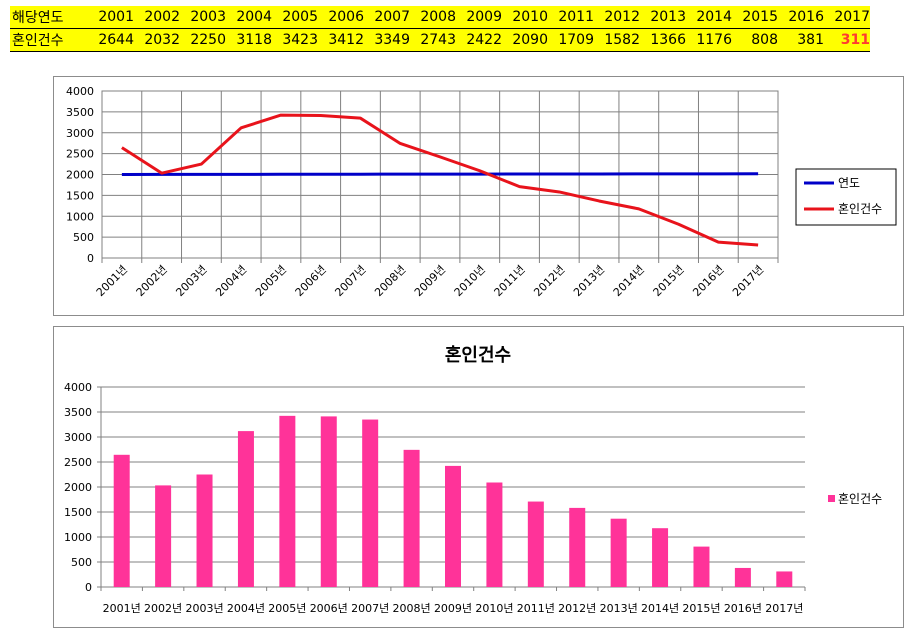 This screenshot has height=642, width=916. What do you see at coordinates (478, 355) in the screenshot?
I see `chart-title: 혼인건수` at bounding box center [478, 355].